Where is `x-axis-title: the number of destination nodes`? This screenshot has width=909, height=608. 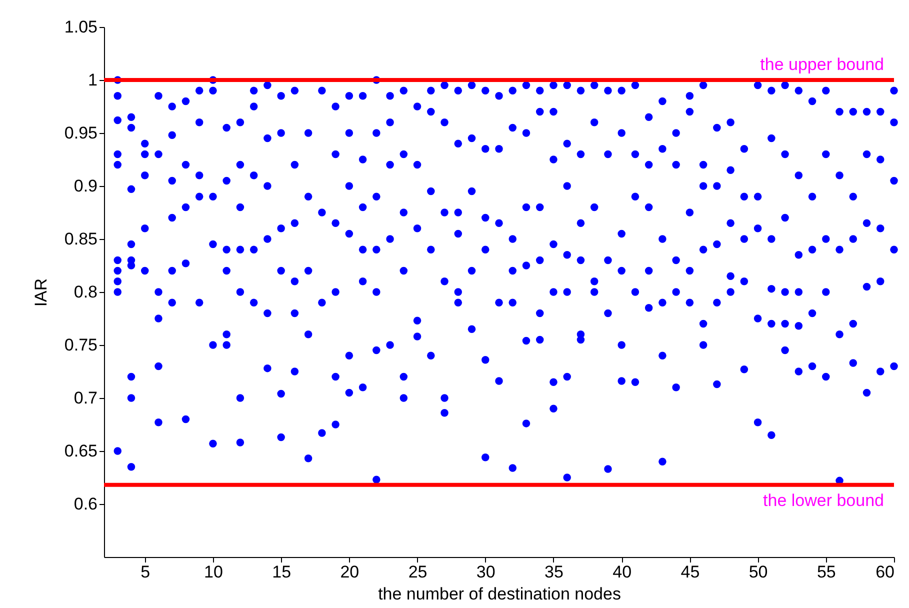
x-axis-title: the number of destination nodes is located at coordinates (499, 594).